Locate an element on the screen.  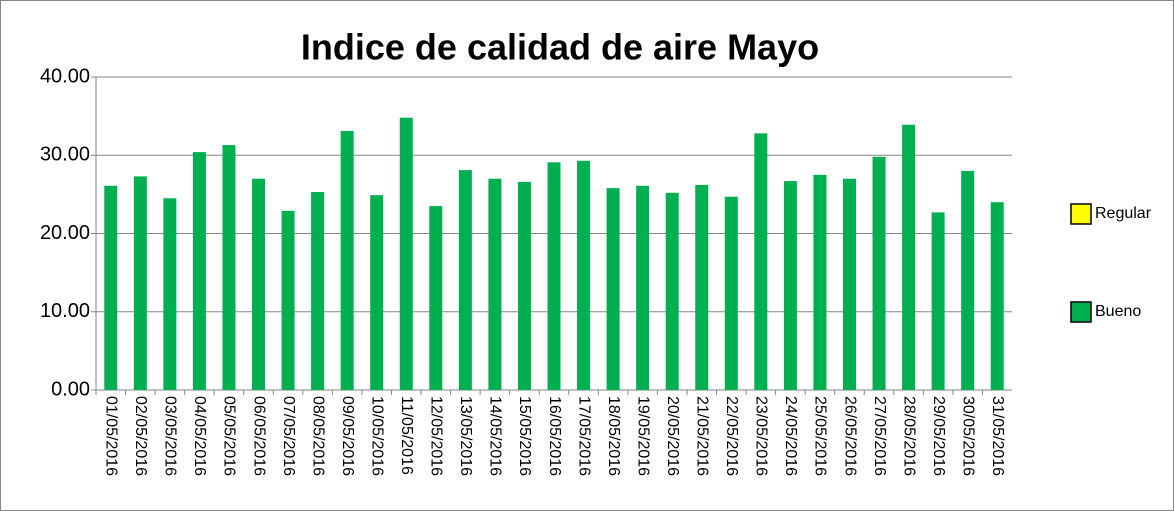
x-tick-label: 17/05/2016 is located at coordinates (583, 436).